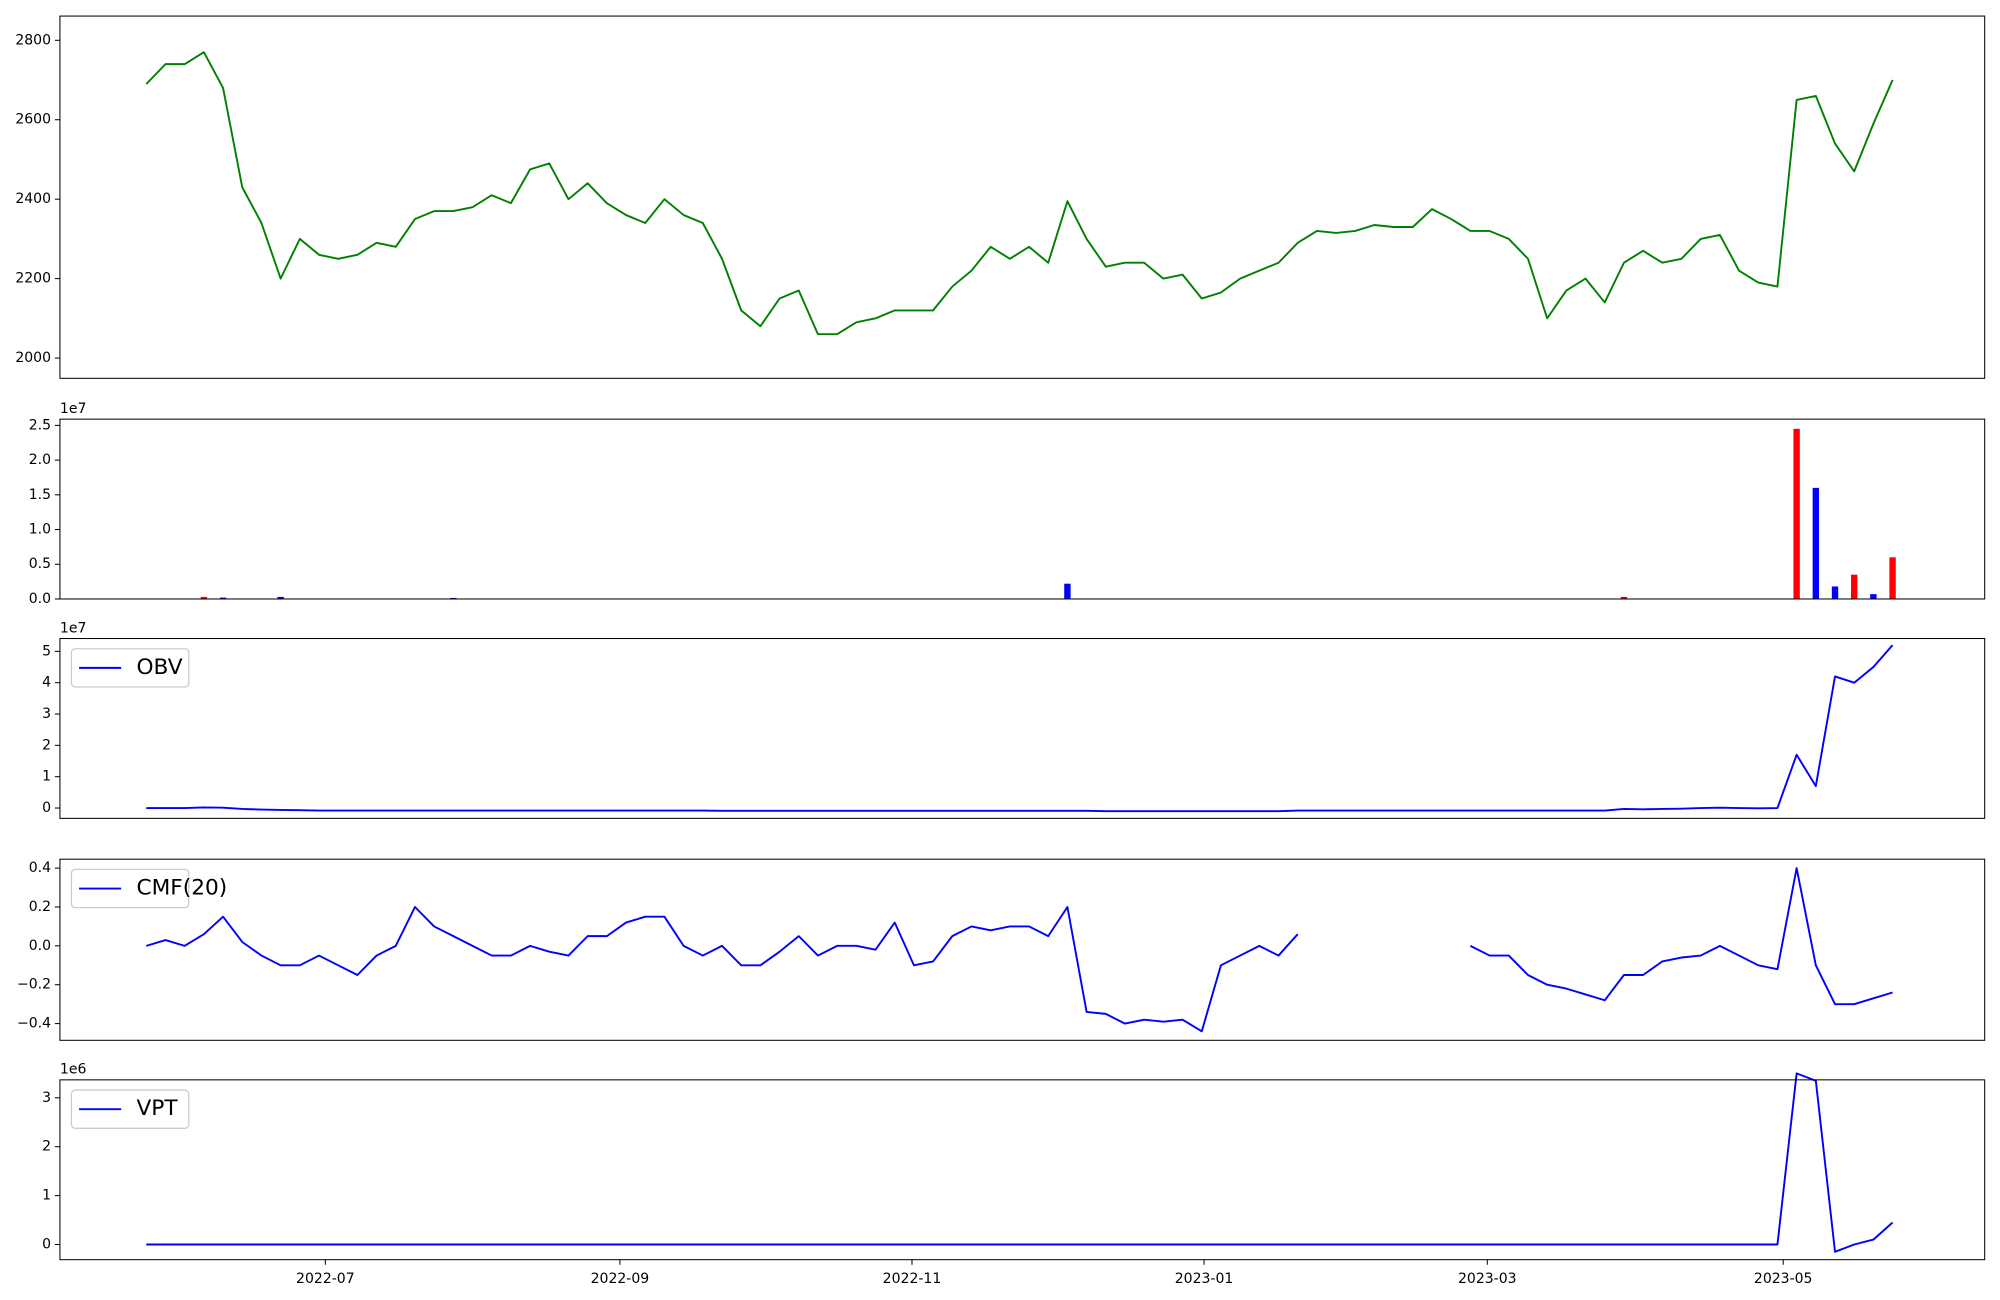 The width and height of the screenshot is (2000, 1300). I want to click on y-tick-label: 2800, so click(33, 40).